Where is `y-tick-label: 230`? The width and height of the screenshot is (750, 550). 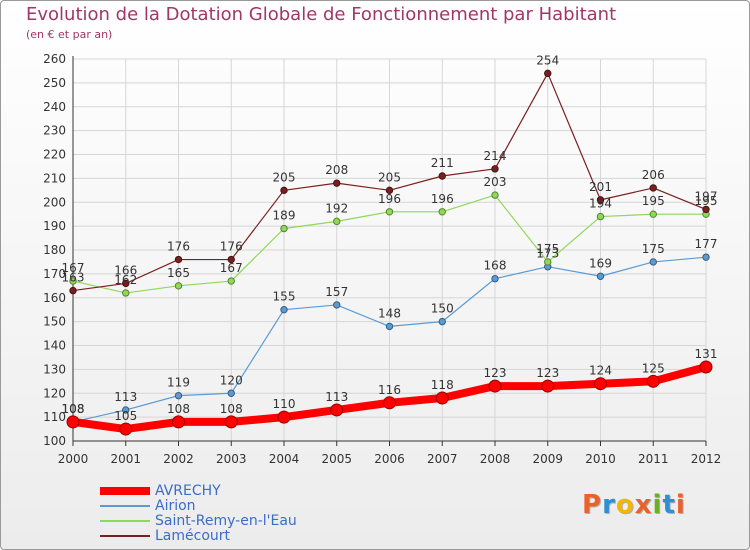 y-tick-label: 230 is located at coordinates (54, 131).